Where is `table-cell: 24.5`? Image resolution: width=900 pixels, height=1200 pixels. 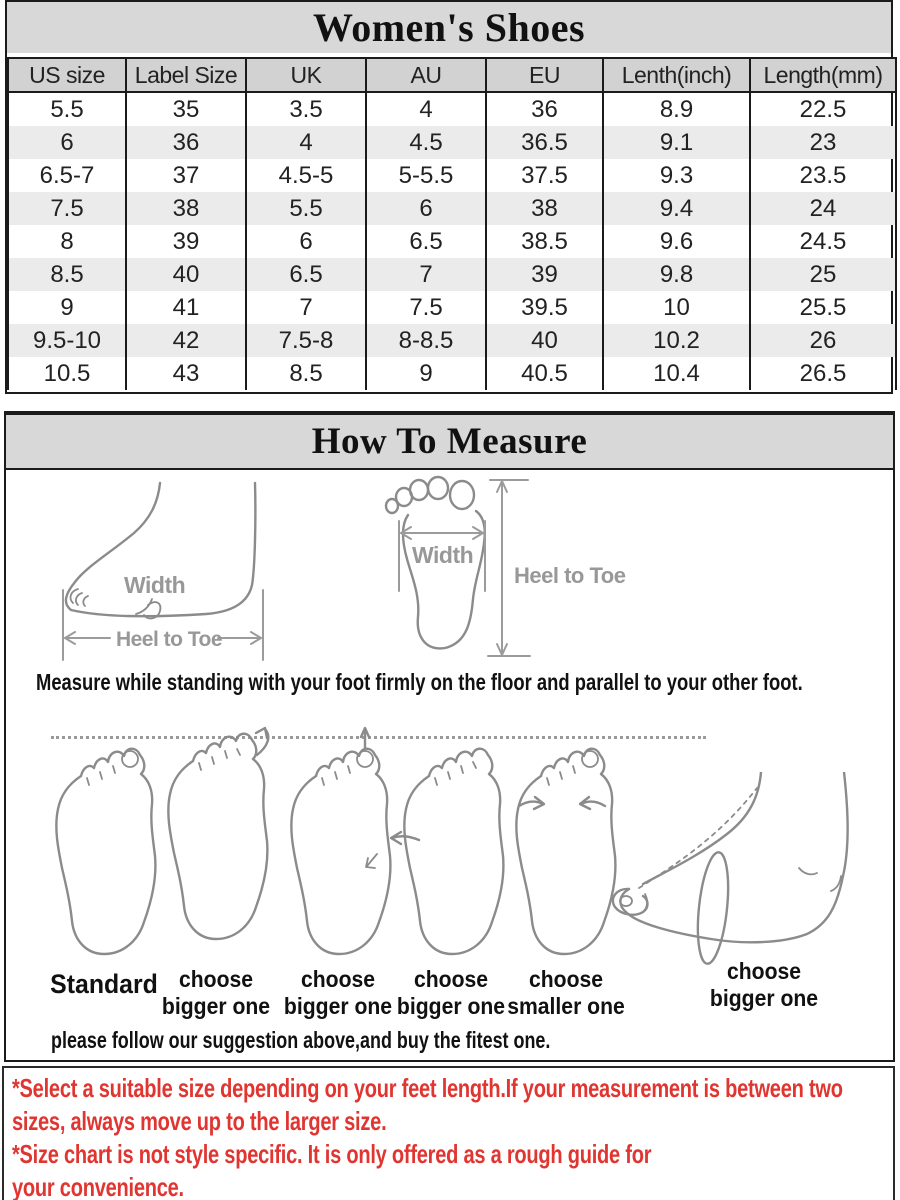
table-cell: 24.5 is located at coordinates (823, 241).